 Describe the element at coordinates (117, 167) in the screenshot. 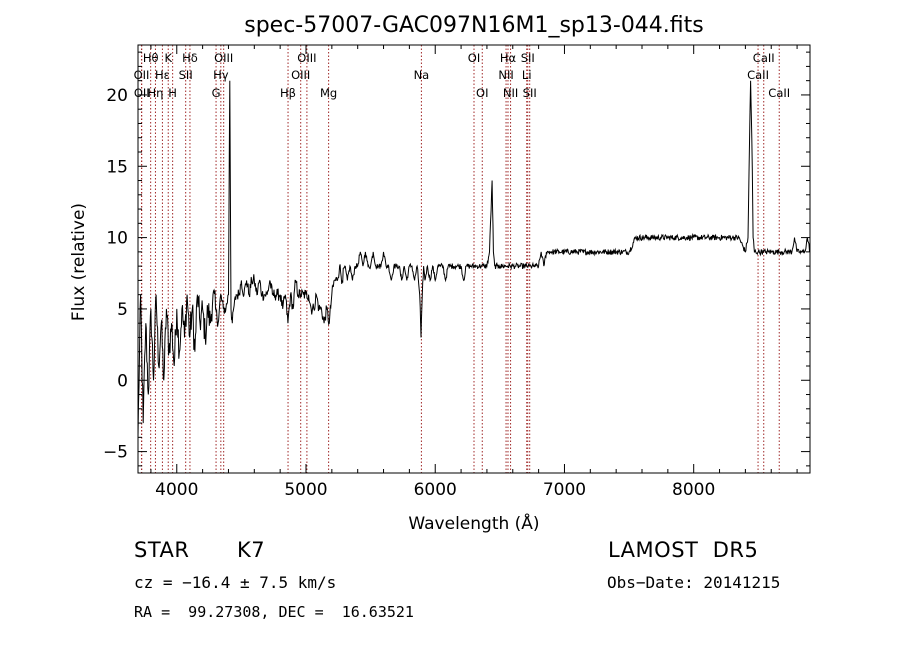

I see `y-tick-label: 15` at that location.